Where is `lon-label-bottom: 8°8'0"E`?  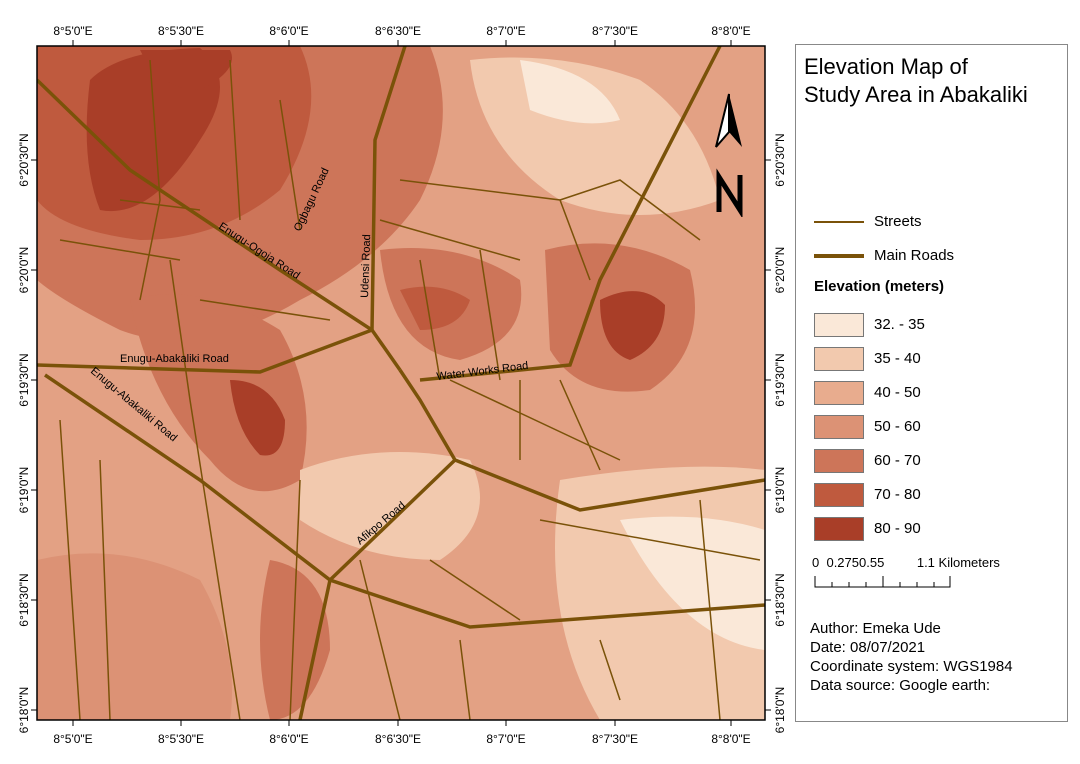
lon-label-bottom: 8°8'0"E is located at coordinates (730, 739).